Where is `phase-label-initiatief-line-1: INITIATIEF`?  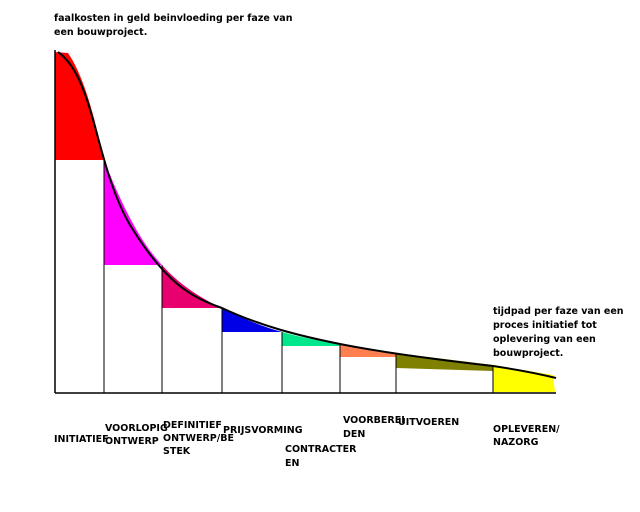
phase-label-initiatief-line-1: INITIATIEF is located at coordinates (81, 439).